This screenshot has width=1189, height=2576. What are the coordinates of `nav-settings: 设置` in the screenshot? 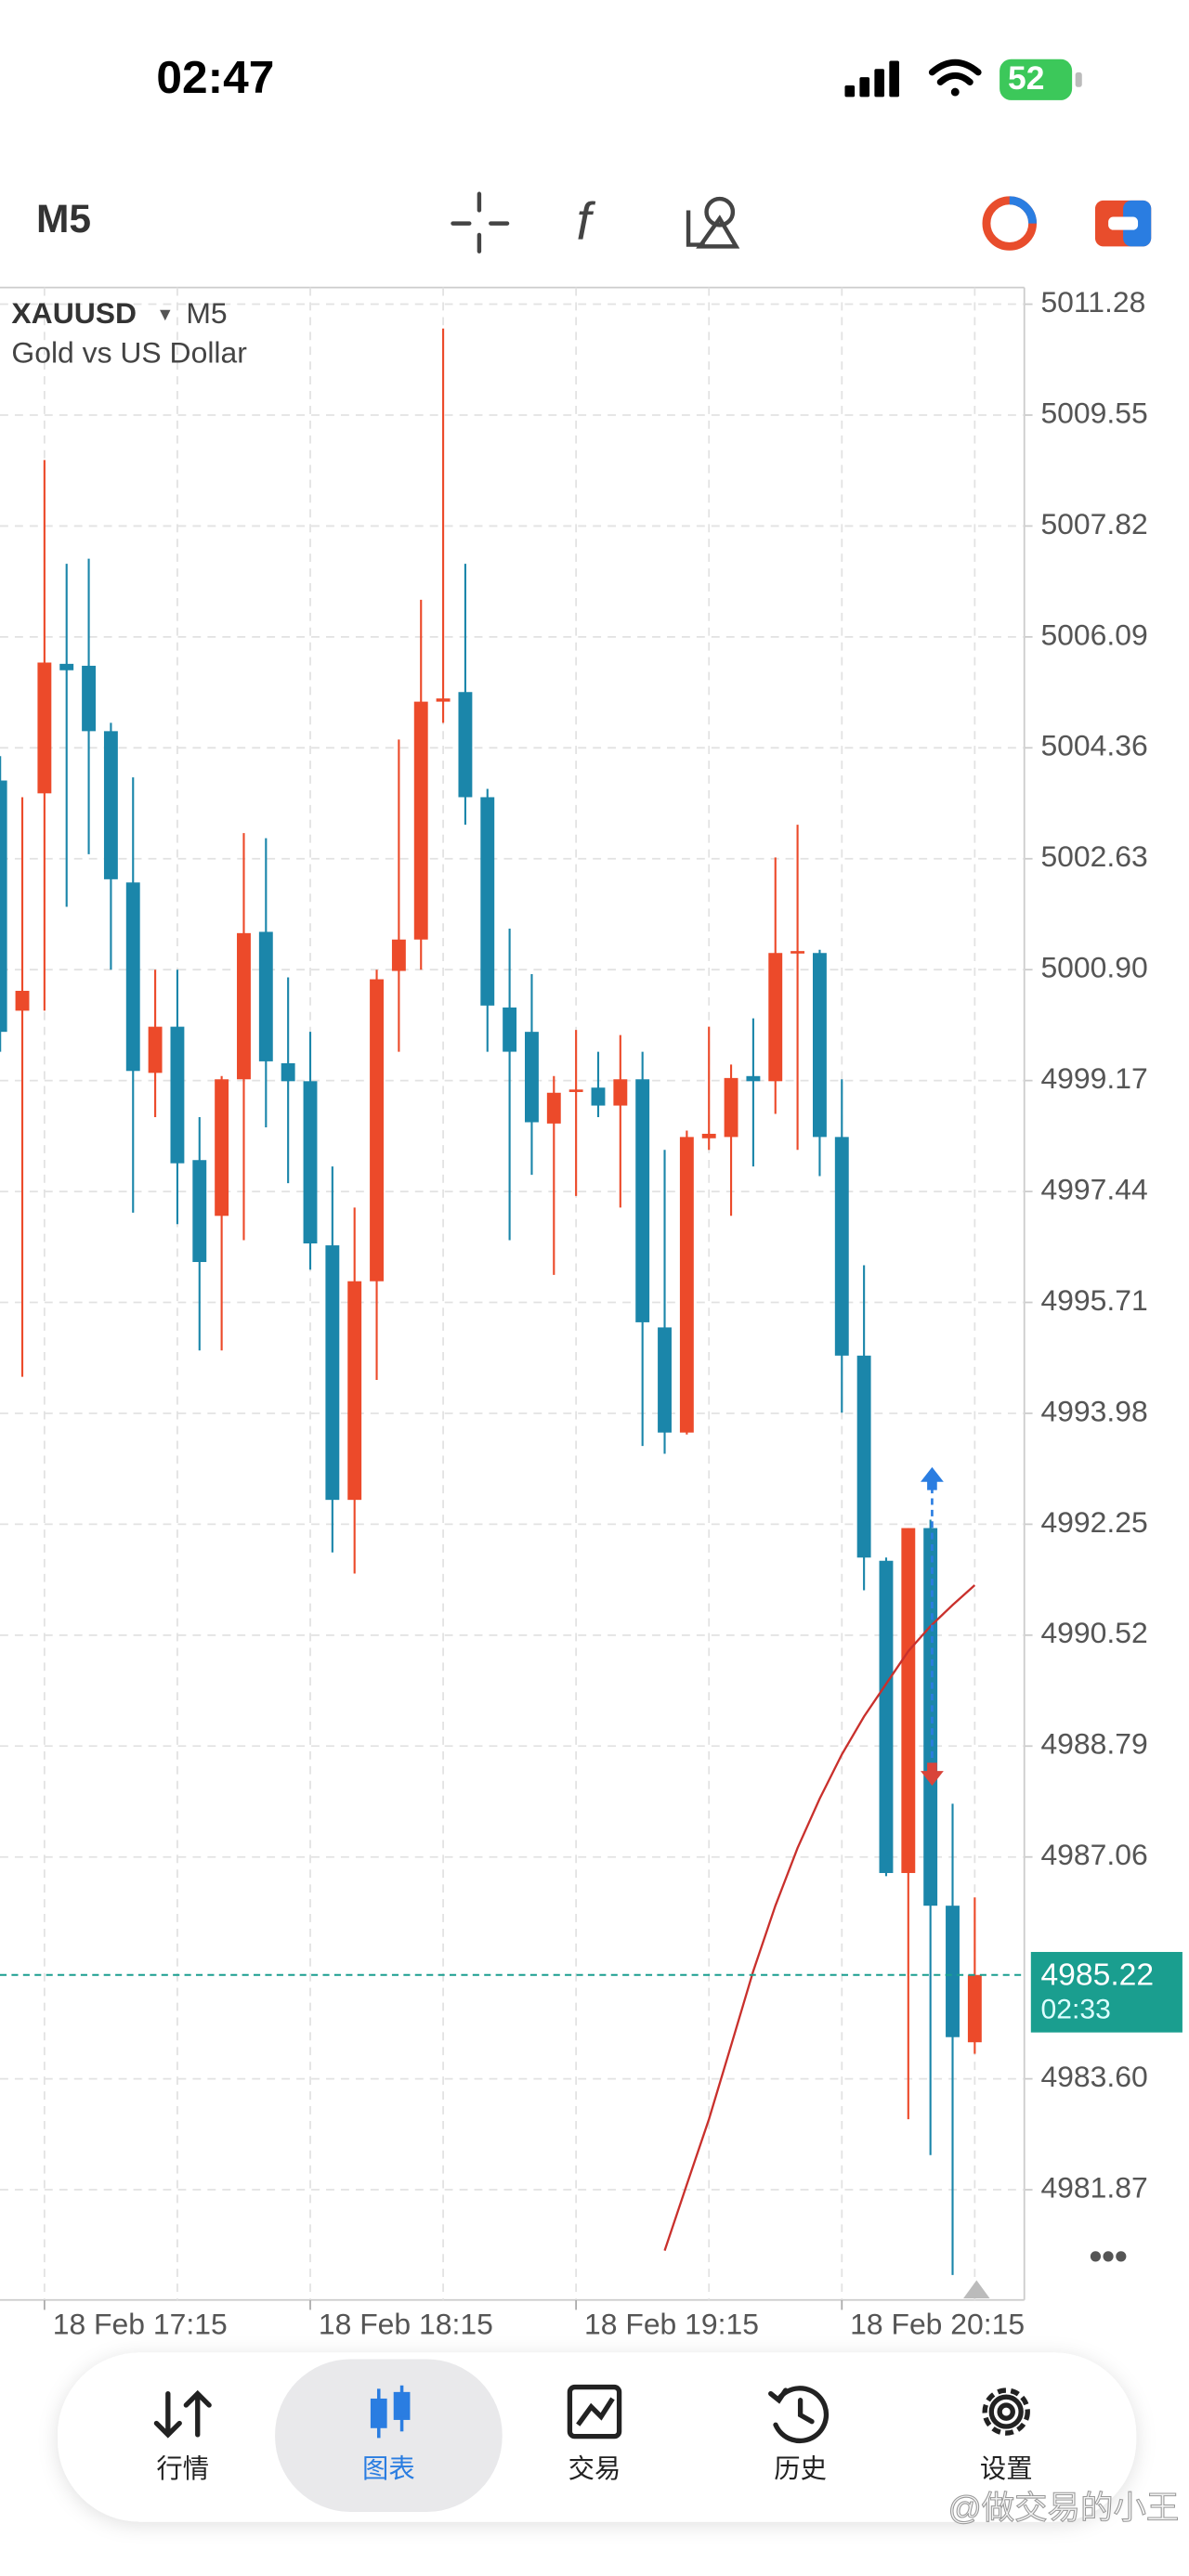 It's located at (1007, 2469).